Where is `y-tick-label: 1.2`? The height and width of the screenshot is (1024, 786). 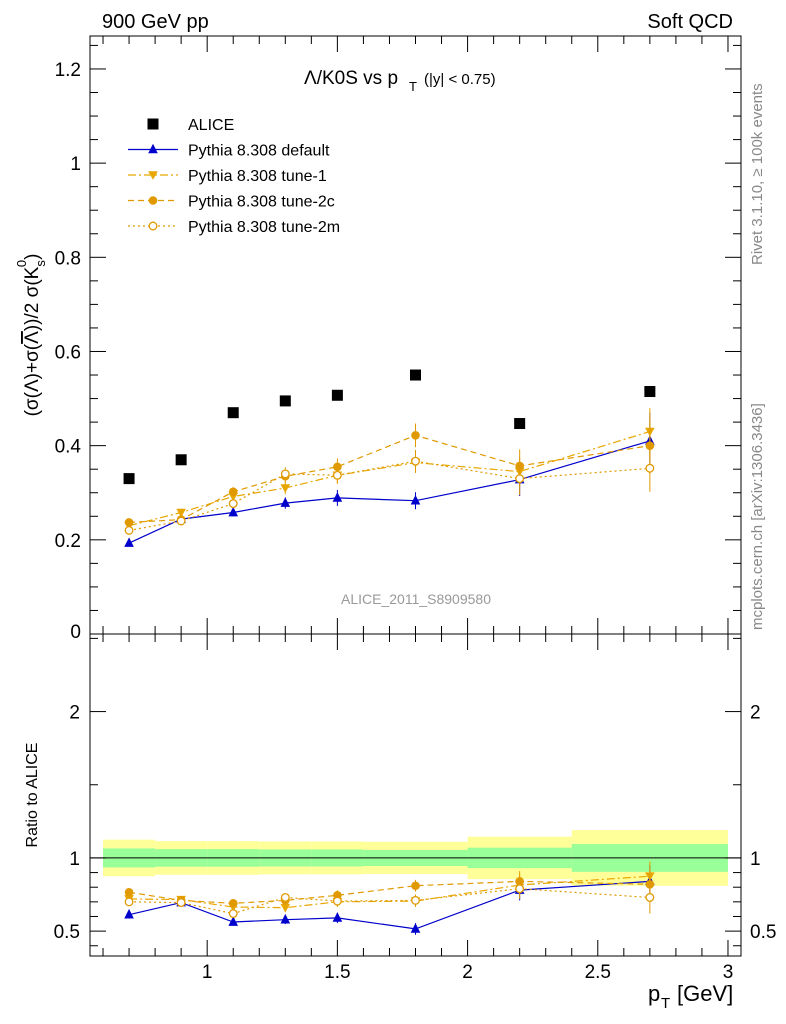
y-tick-label: 1.2 is located at coordinates (68, 70).